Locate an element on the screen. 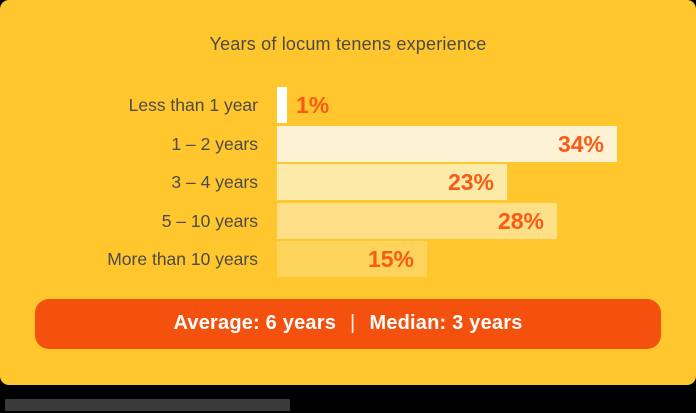  category-label: 1 – 2 years is located at coordinates (214, 143).